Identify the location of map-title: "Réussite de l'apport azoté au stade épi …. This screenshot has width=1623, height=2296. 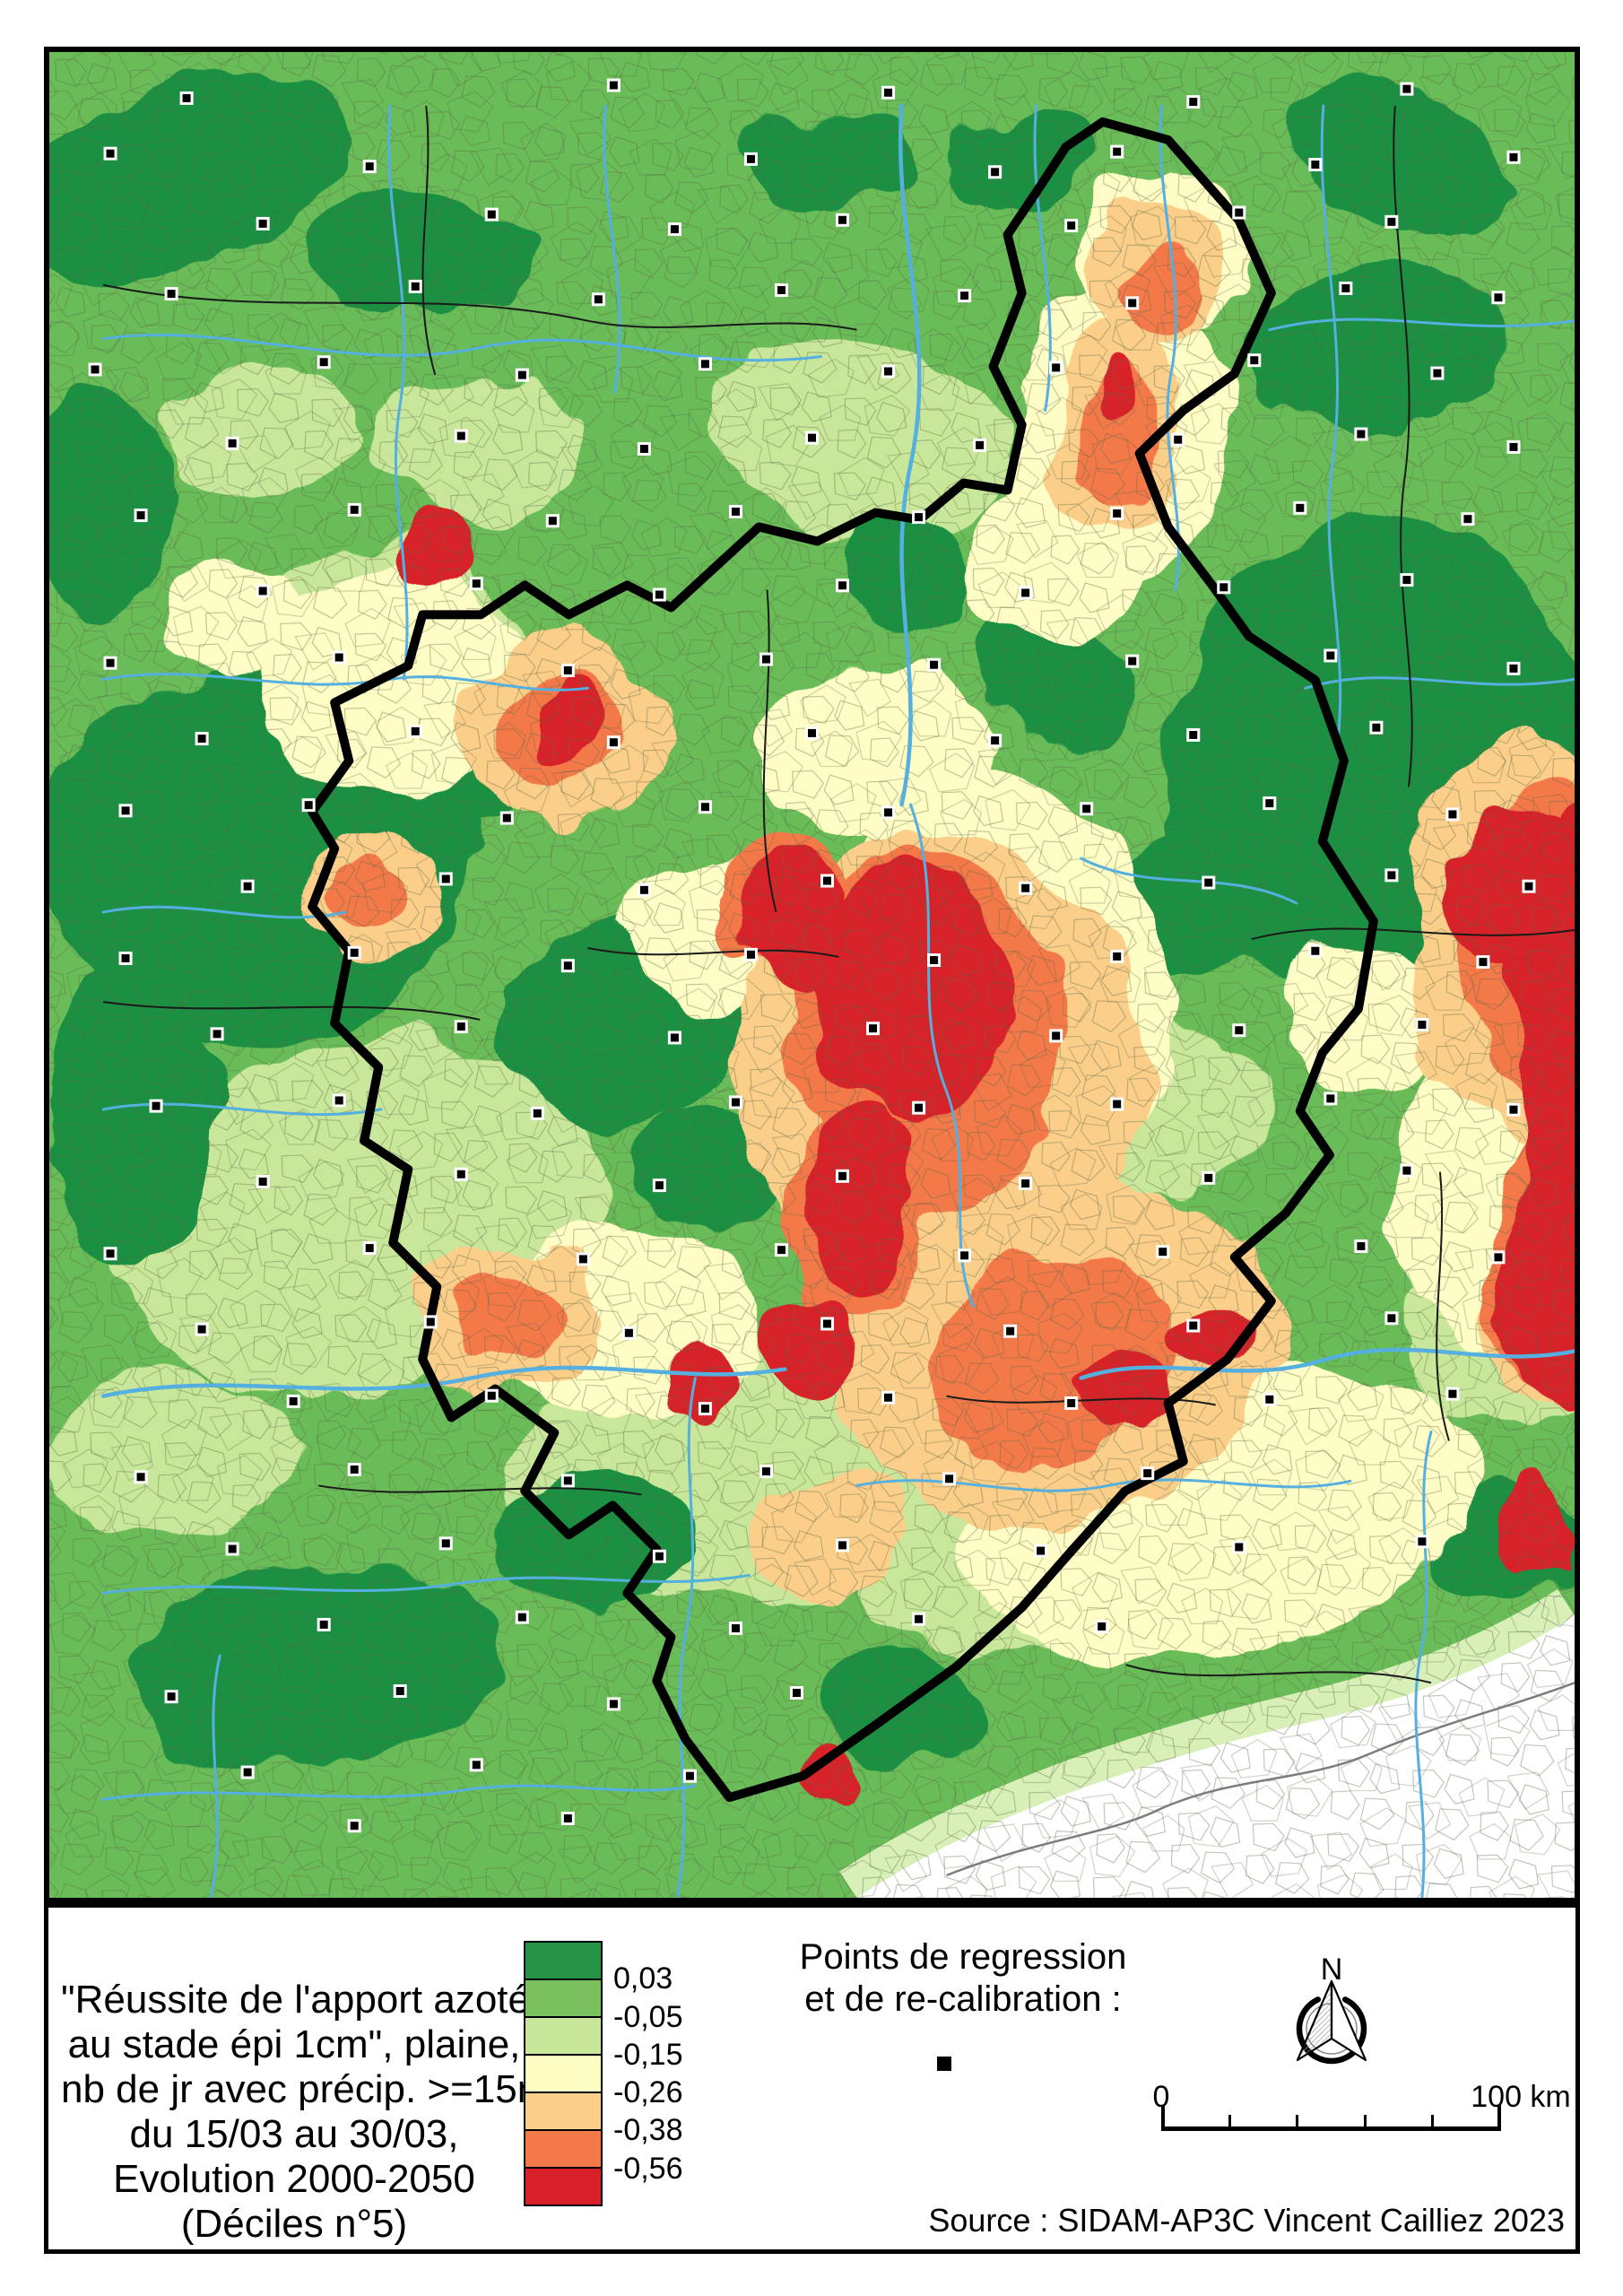
(328, 2112).